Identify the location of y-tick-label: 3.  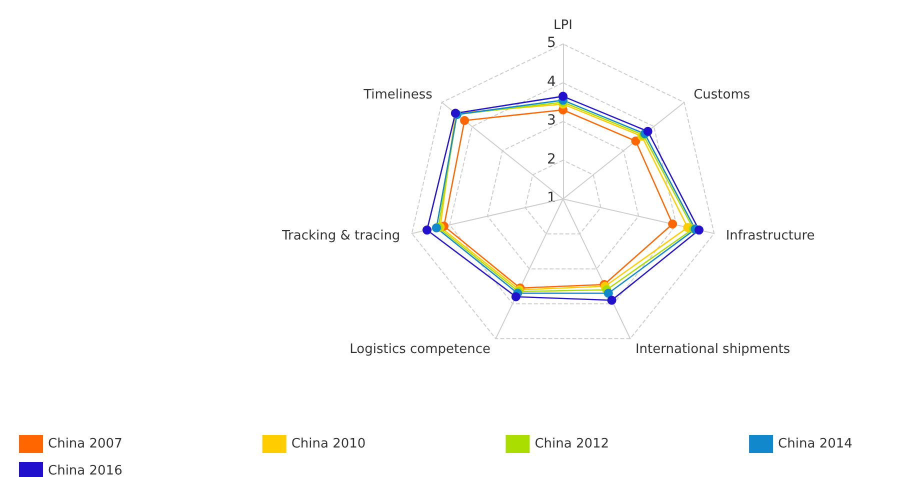
(551, 120).